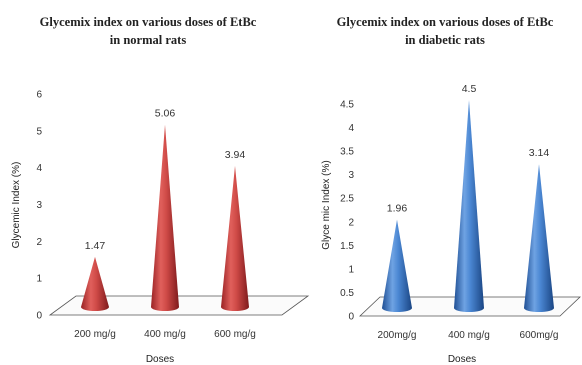  What do you see at coordinates (347, 246) in the screenshot?
I see `chart-2-y-tick: 1.5` at bounding box center [347, 246].